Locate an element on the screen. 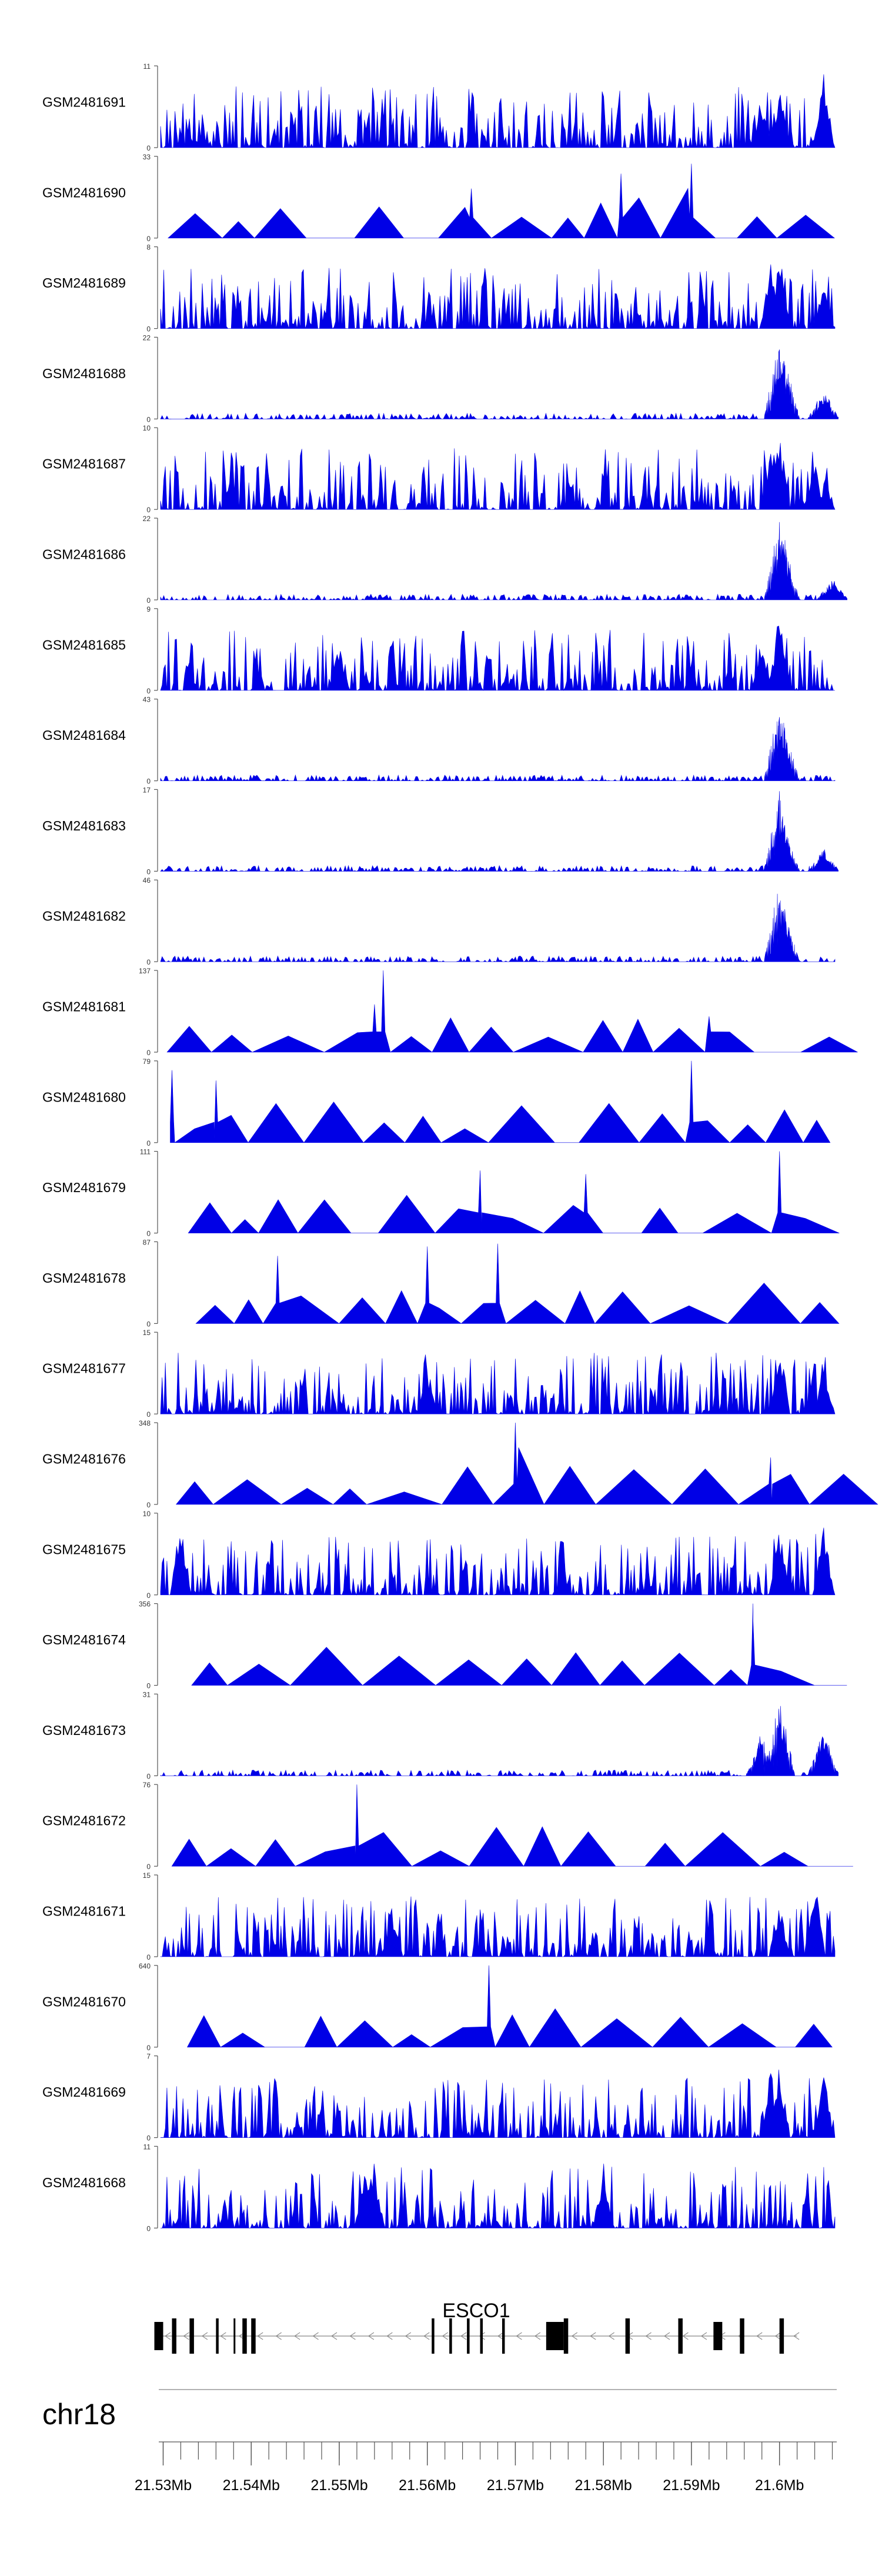 Image resolution: width=882 pixels, height=2576 pixels. track-gsm2481668: GSM2481668 11 0 is located at coordinates (439, 2188).